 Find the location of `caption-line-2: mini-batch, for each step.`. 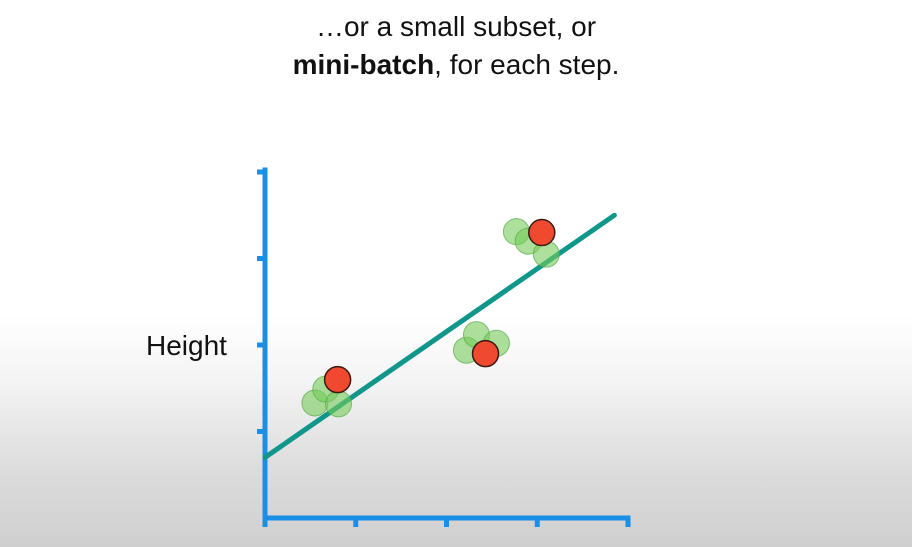

caption-line-2: mini-batch, for each step. is located at coordinates (456, 65).